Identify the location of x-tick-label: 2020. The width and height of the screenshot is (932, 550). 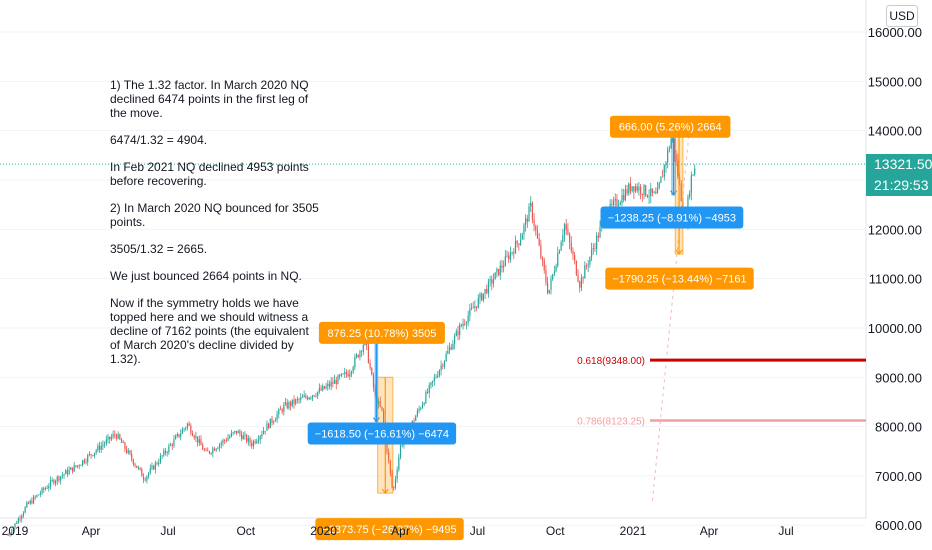
(323, 531).